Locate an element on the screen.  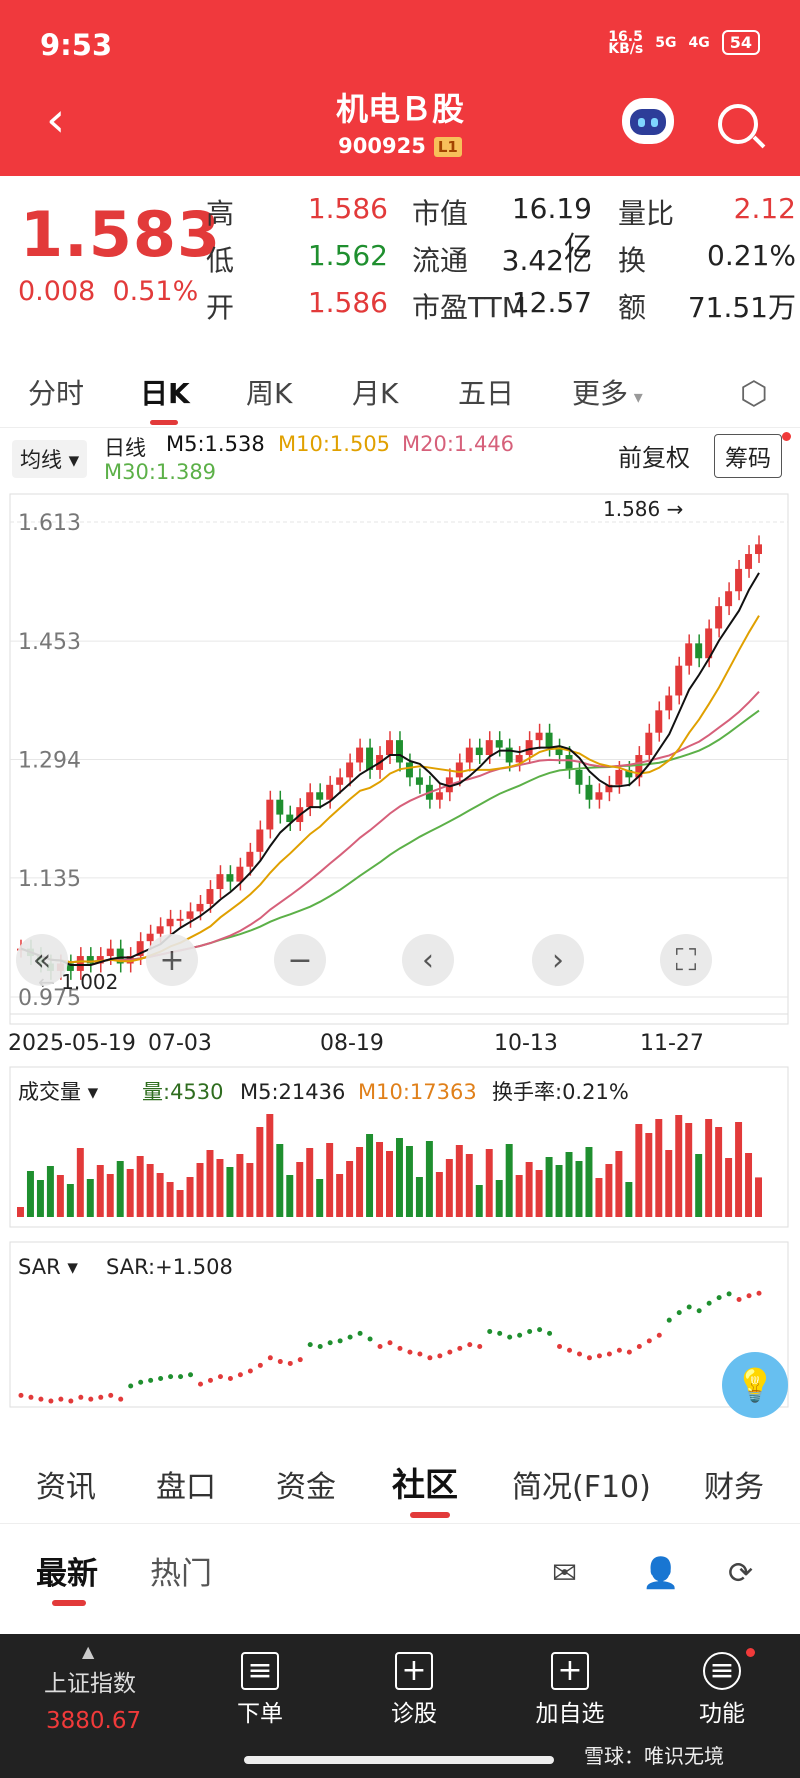
index-name: 上证指数 is located at coordinates (90, 1684).